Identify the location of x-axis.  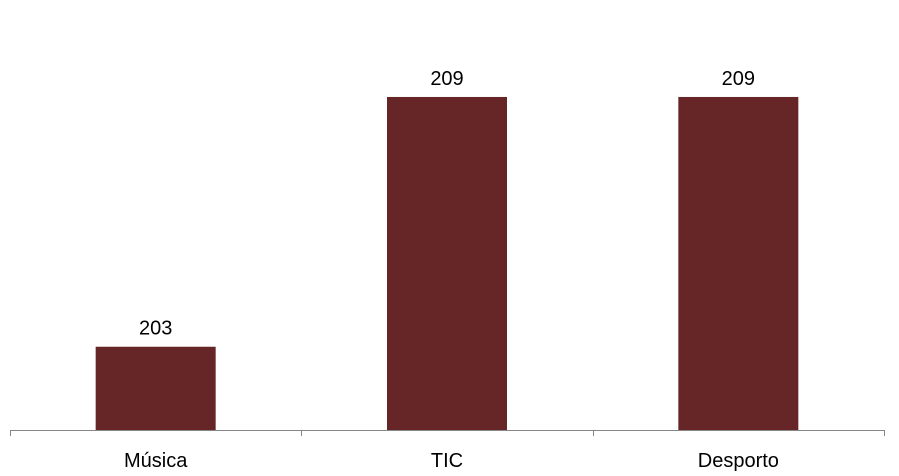
(447, 433).